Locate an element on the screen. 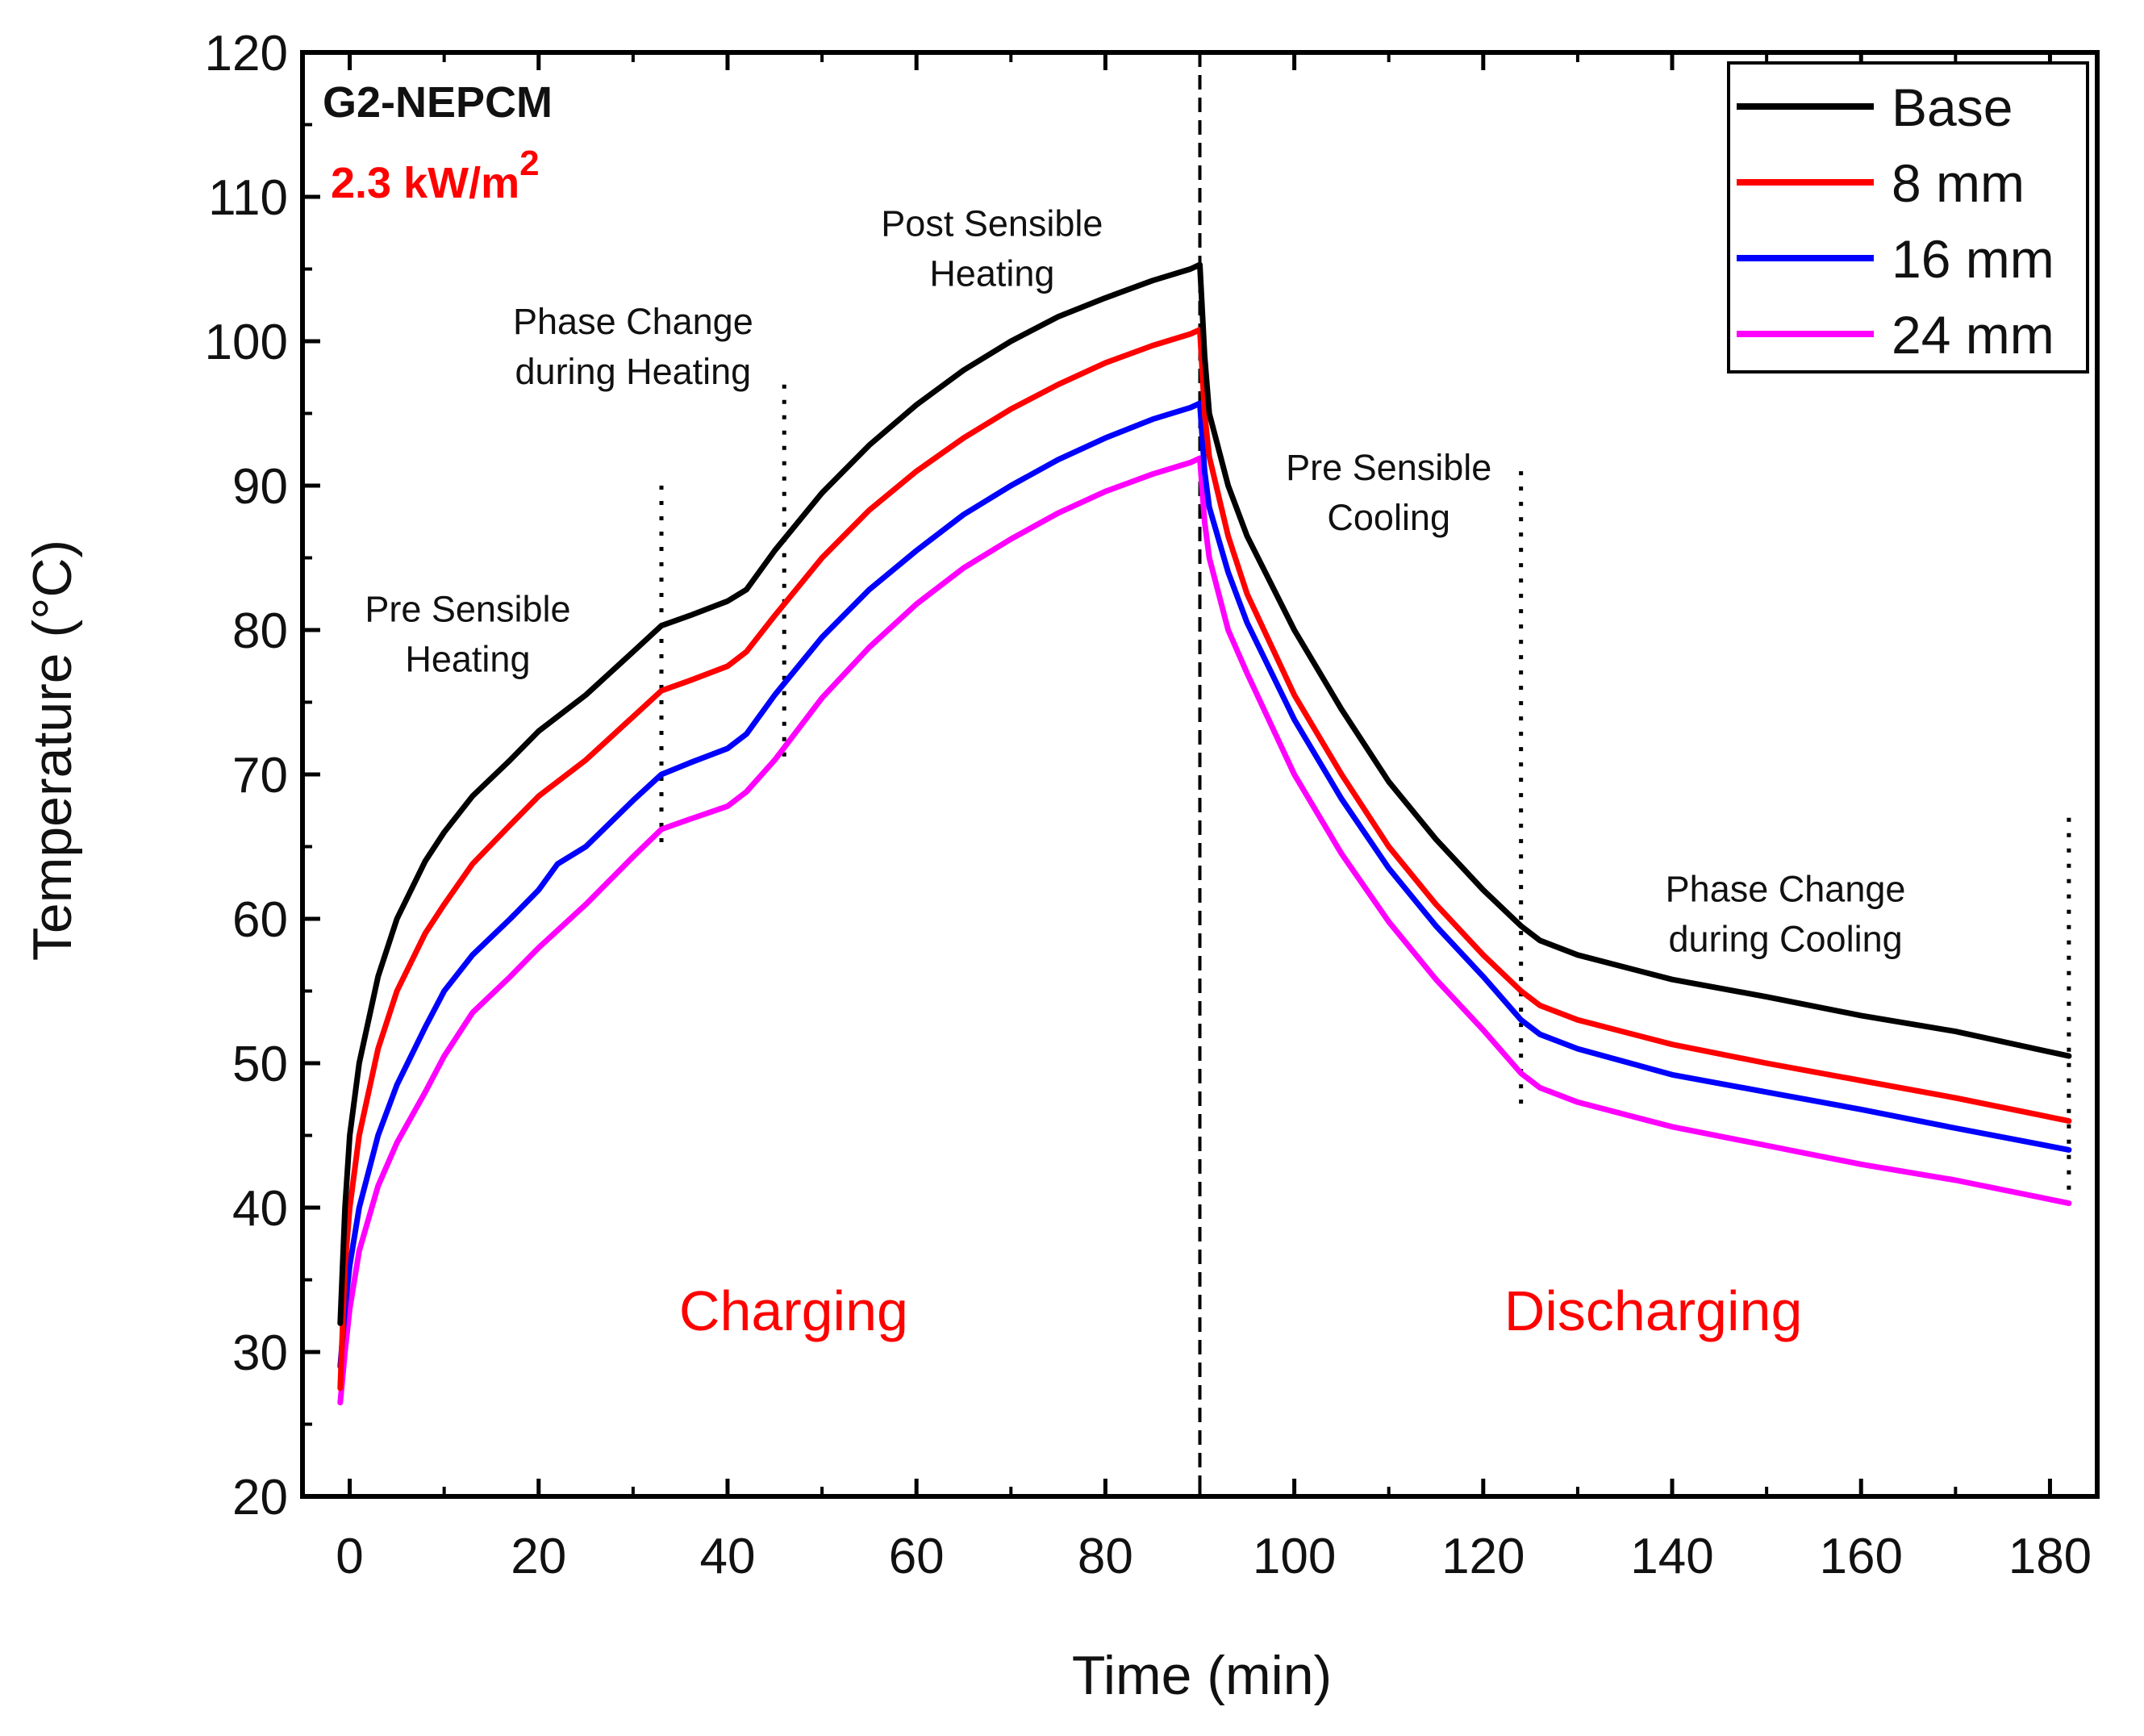 This screenshot has height=1736, width=2144. x-tick-label: 160 is located at coordinates (1861, 1557).